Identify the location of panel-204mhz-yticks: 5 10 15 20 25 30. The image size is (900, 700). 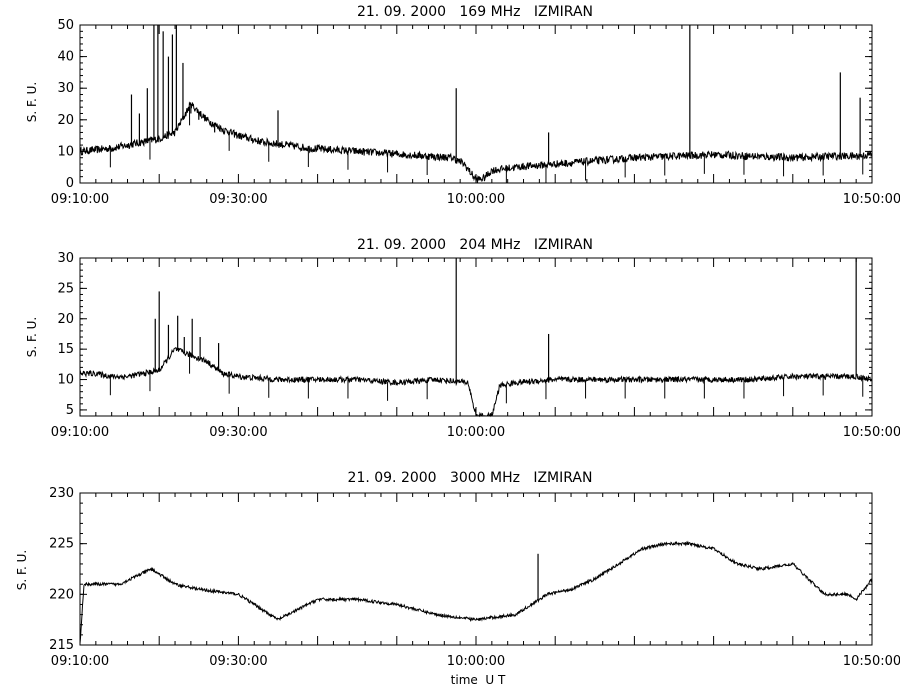
(65, 334).